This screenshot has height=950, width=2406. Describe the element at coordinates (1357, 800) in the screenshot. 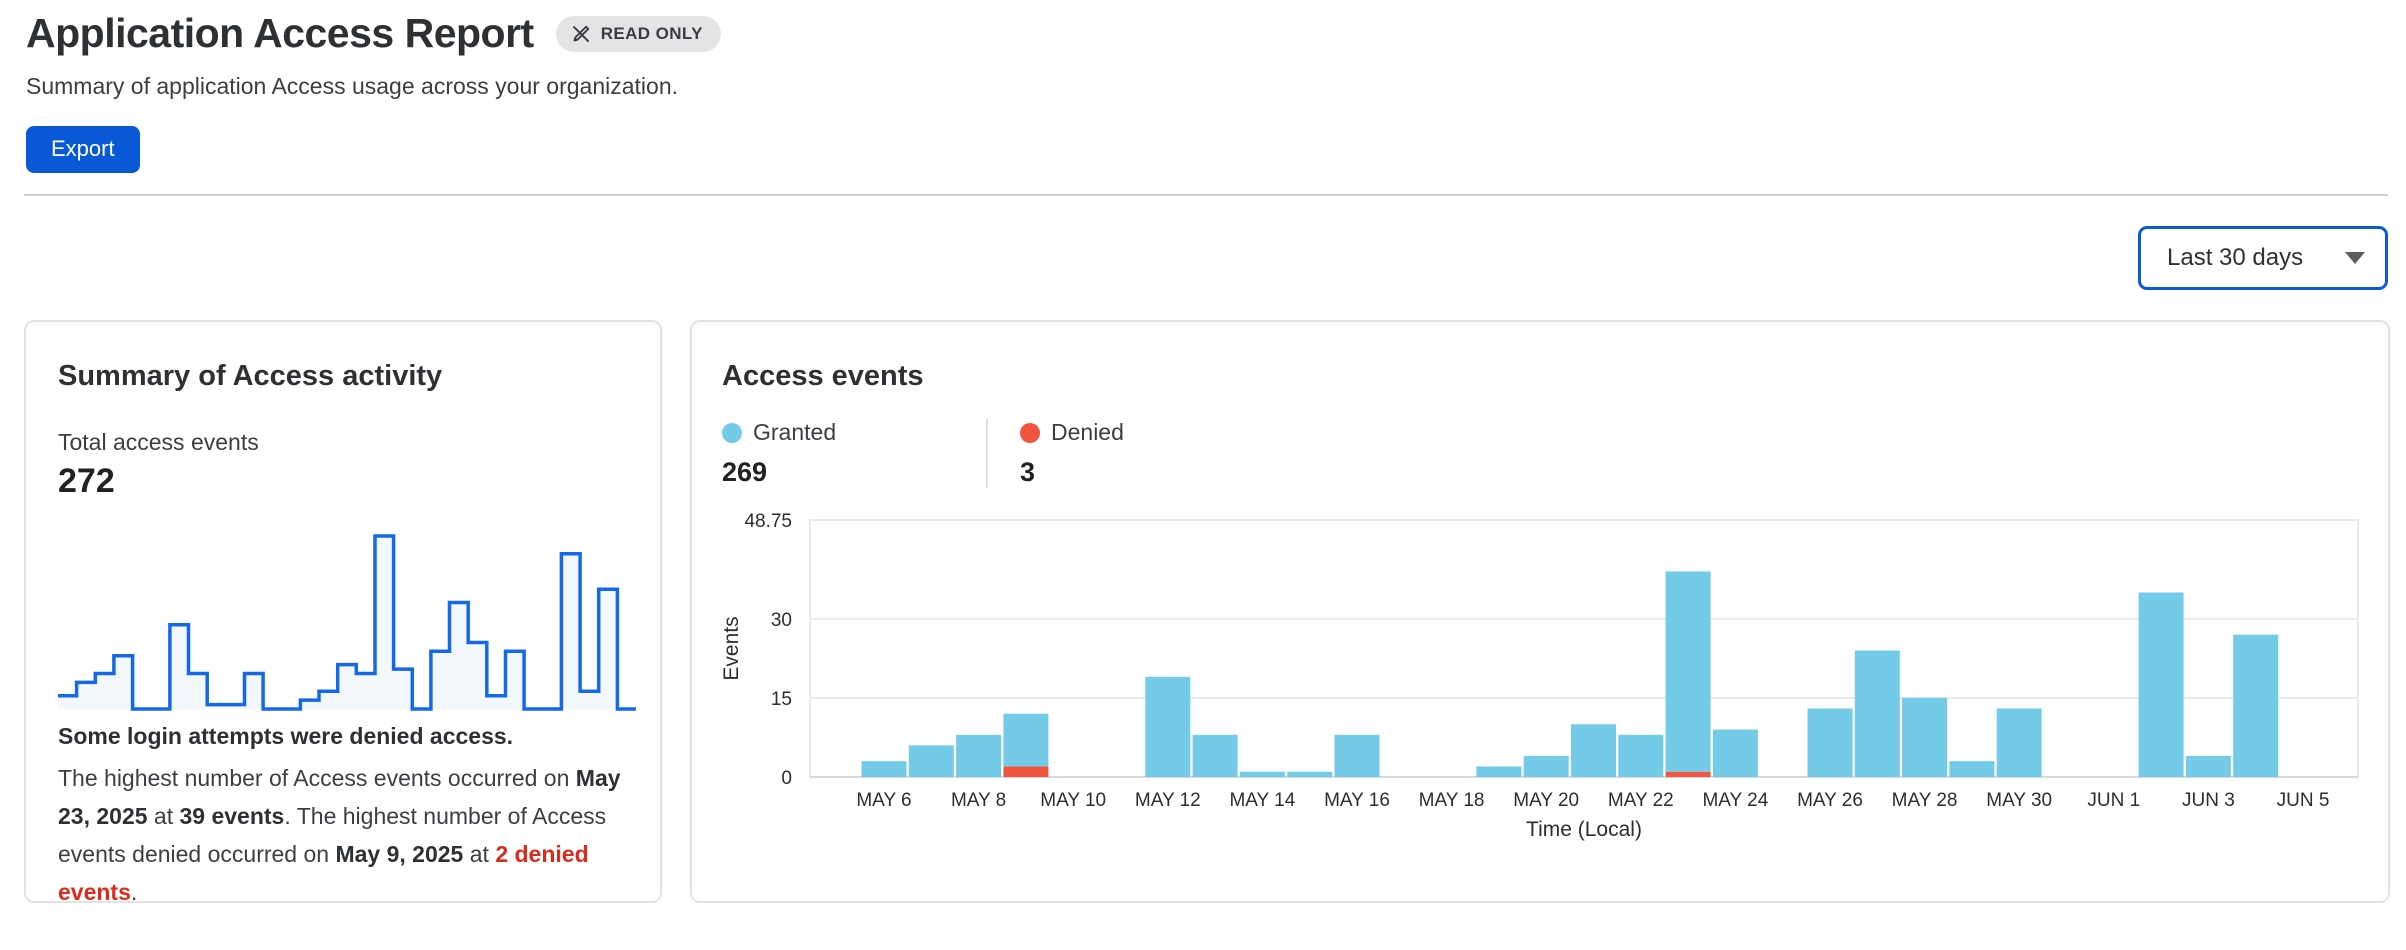

I see `x-axis-tick-label: MAY 16` at that location.